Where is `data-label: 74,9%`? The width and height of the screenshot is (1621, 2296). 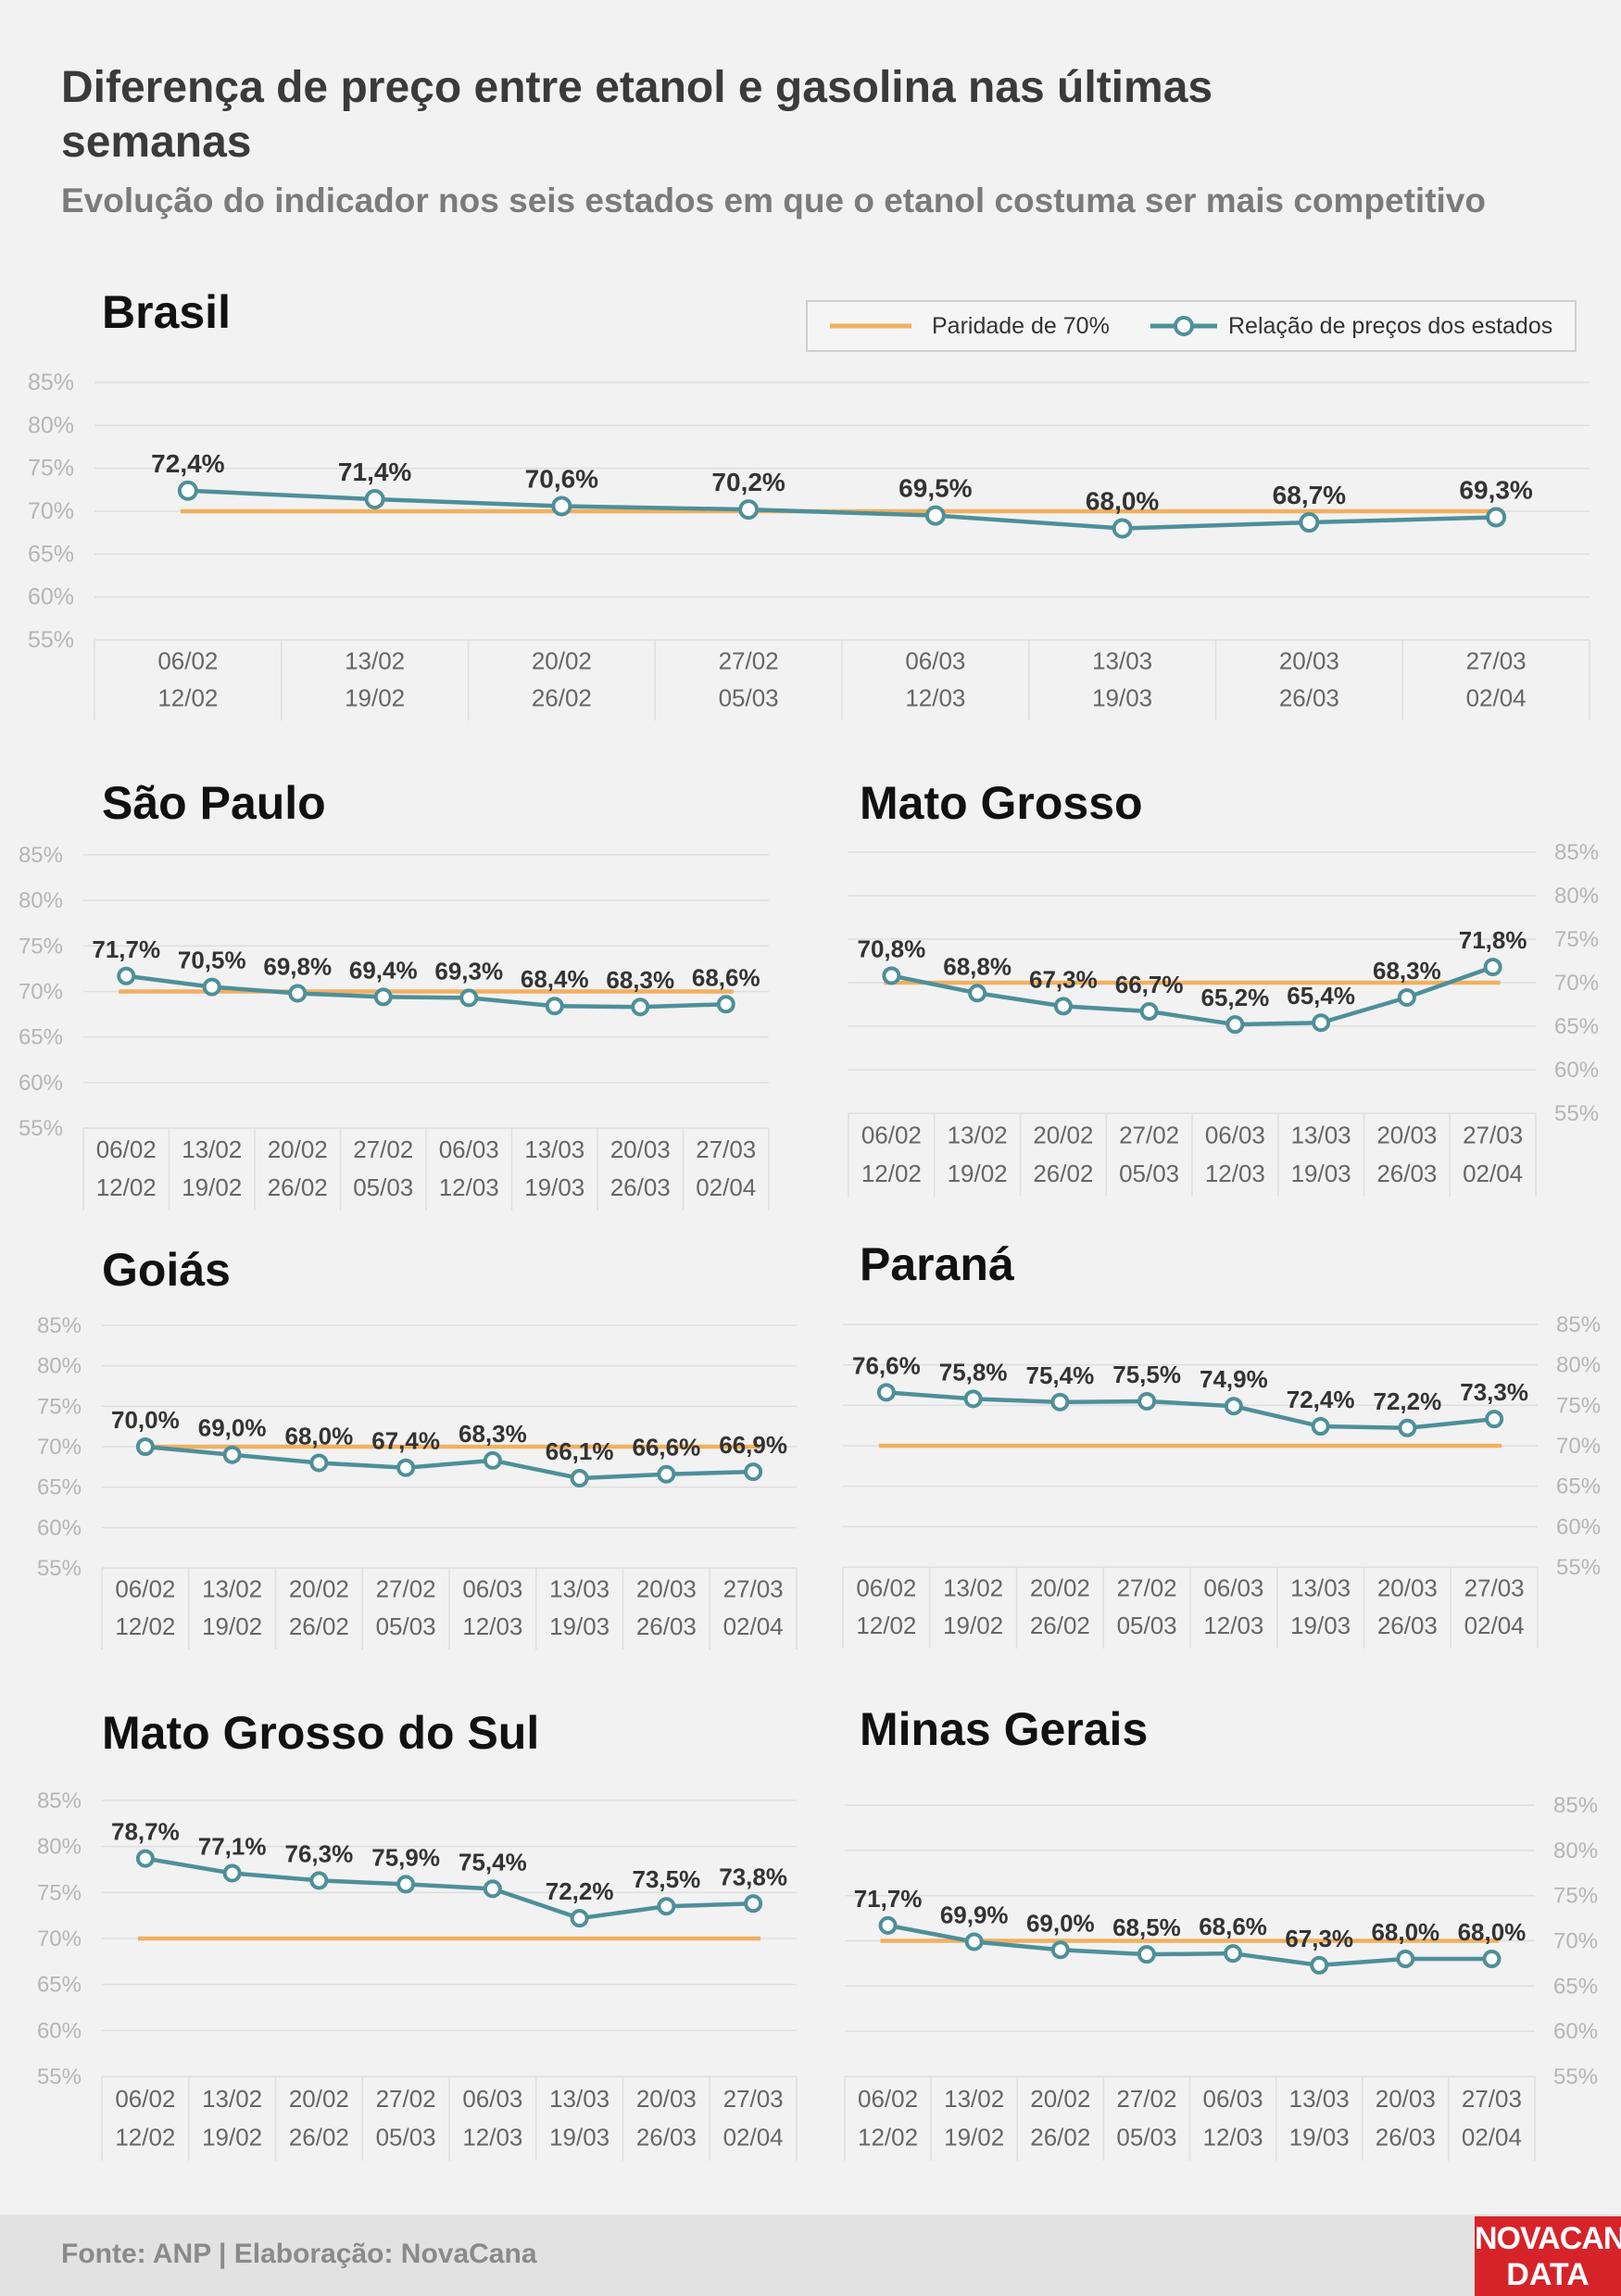
data-label: 74,9% is located at coordinates (1234, 1379).